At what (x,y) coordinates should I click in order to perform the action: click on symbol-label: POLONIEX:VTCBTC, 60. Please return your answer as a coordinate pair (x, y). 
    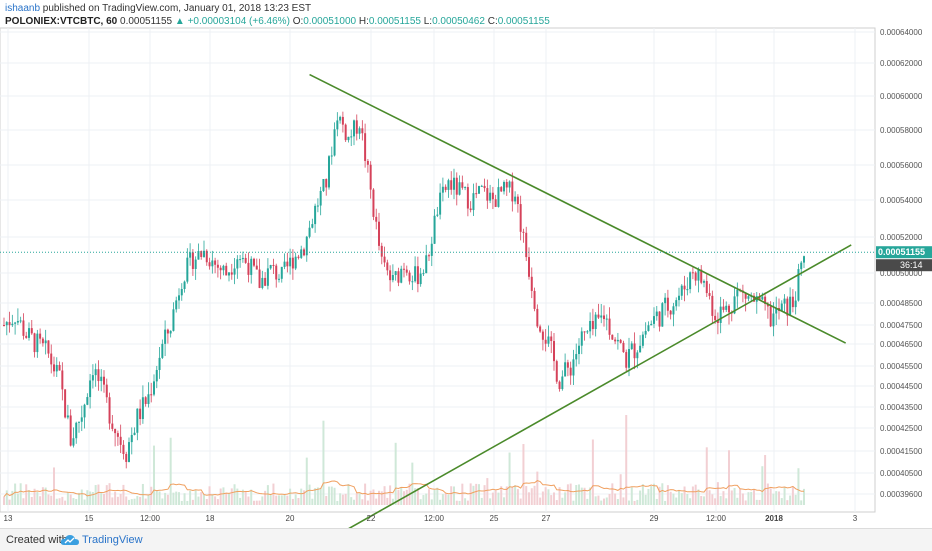
    Looking at the image, I should click on (61, 21).